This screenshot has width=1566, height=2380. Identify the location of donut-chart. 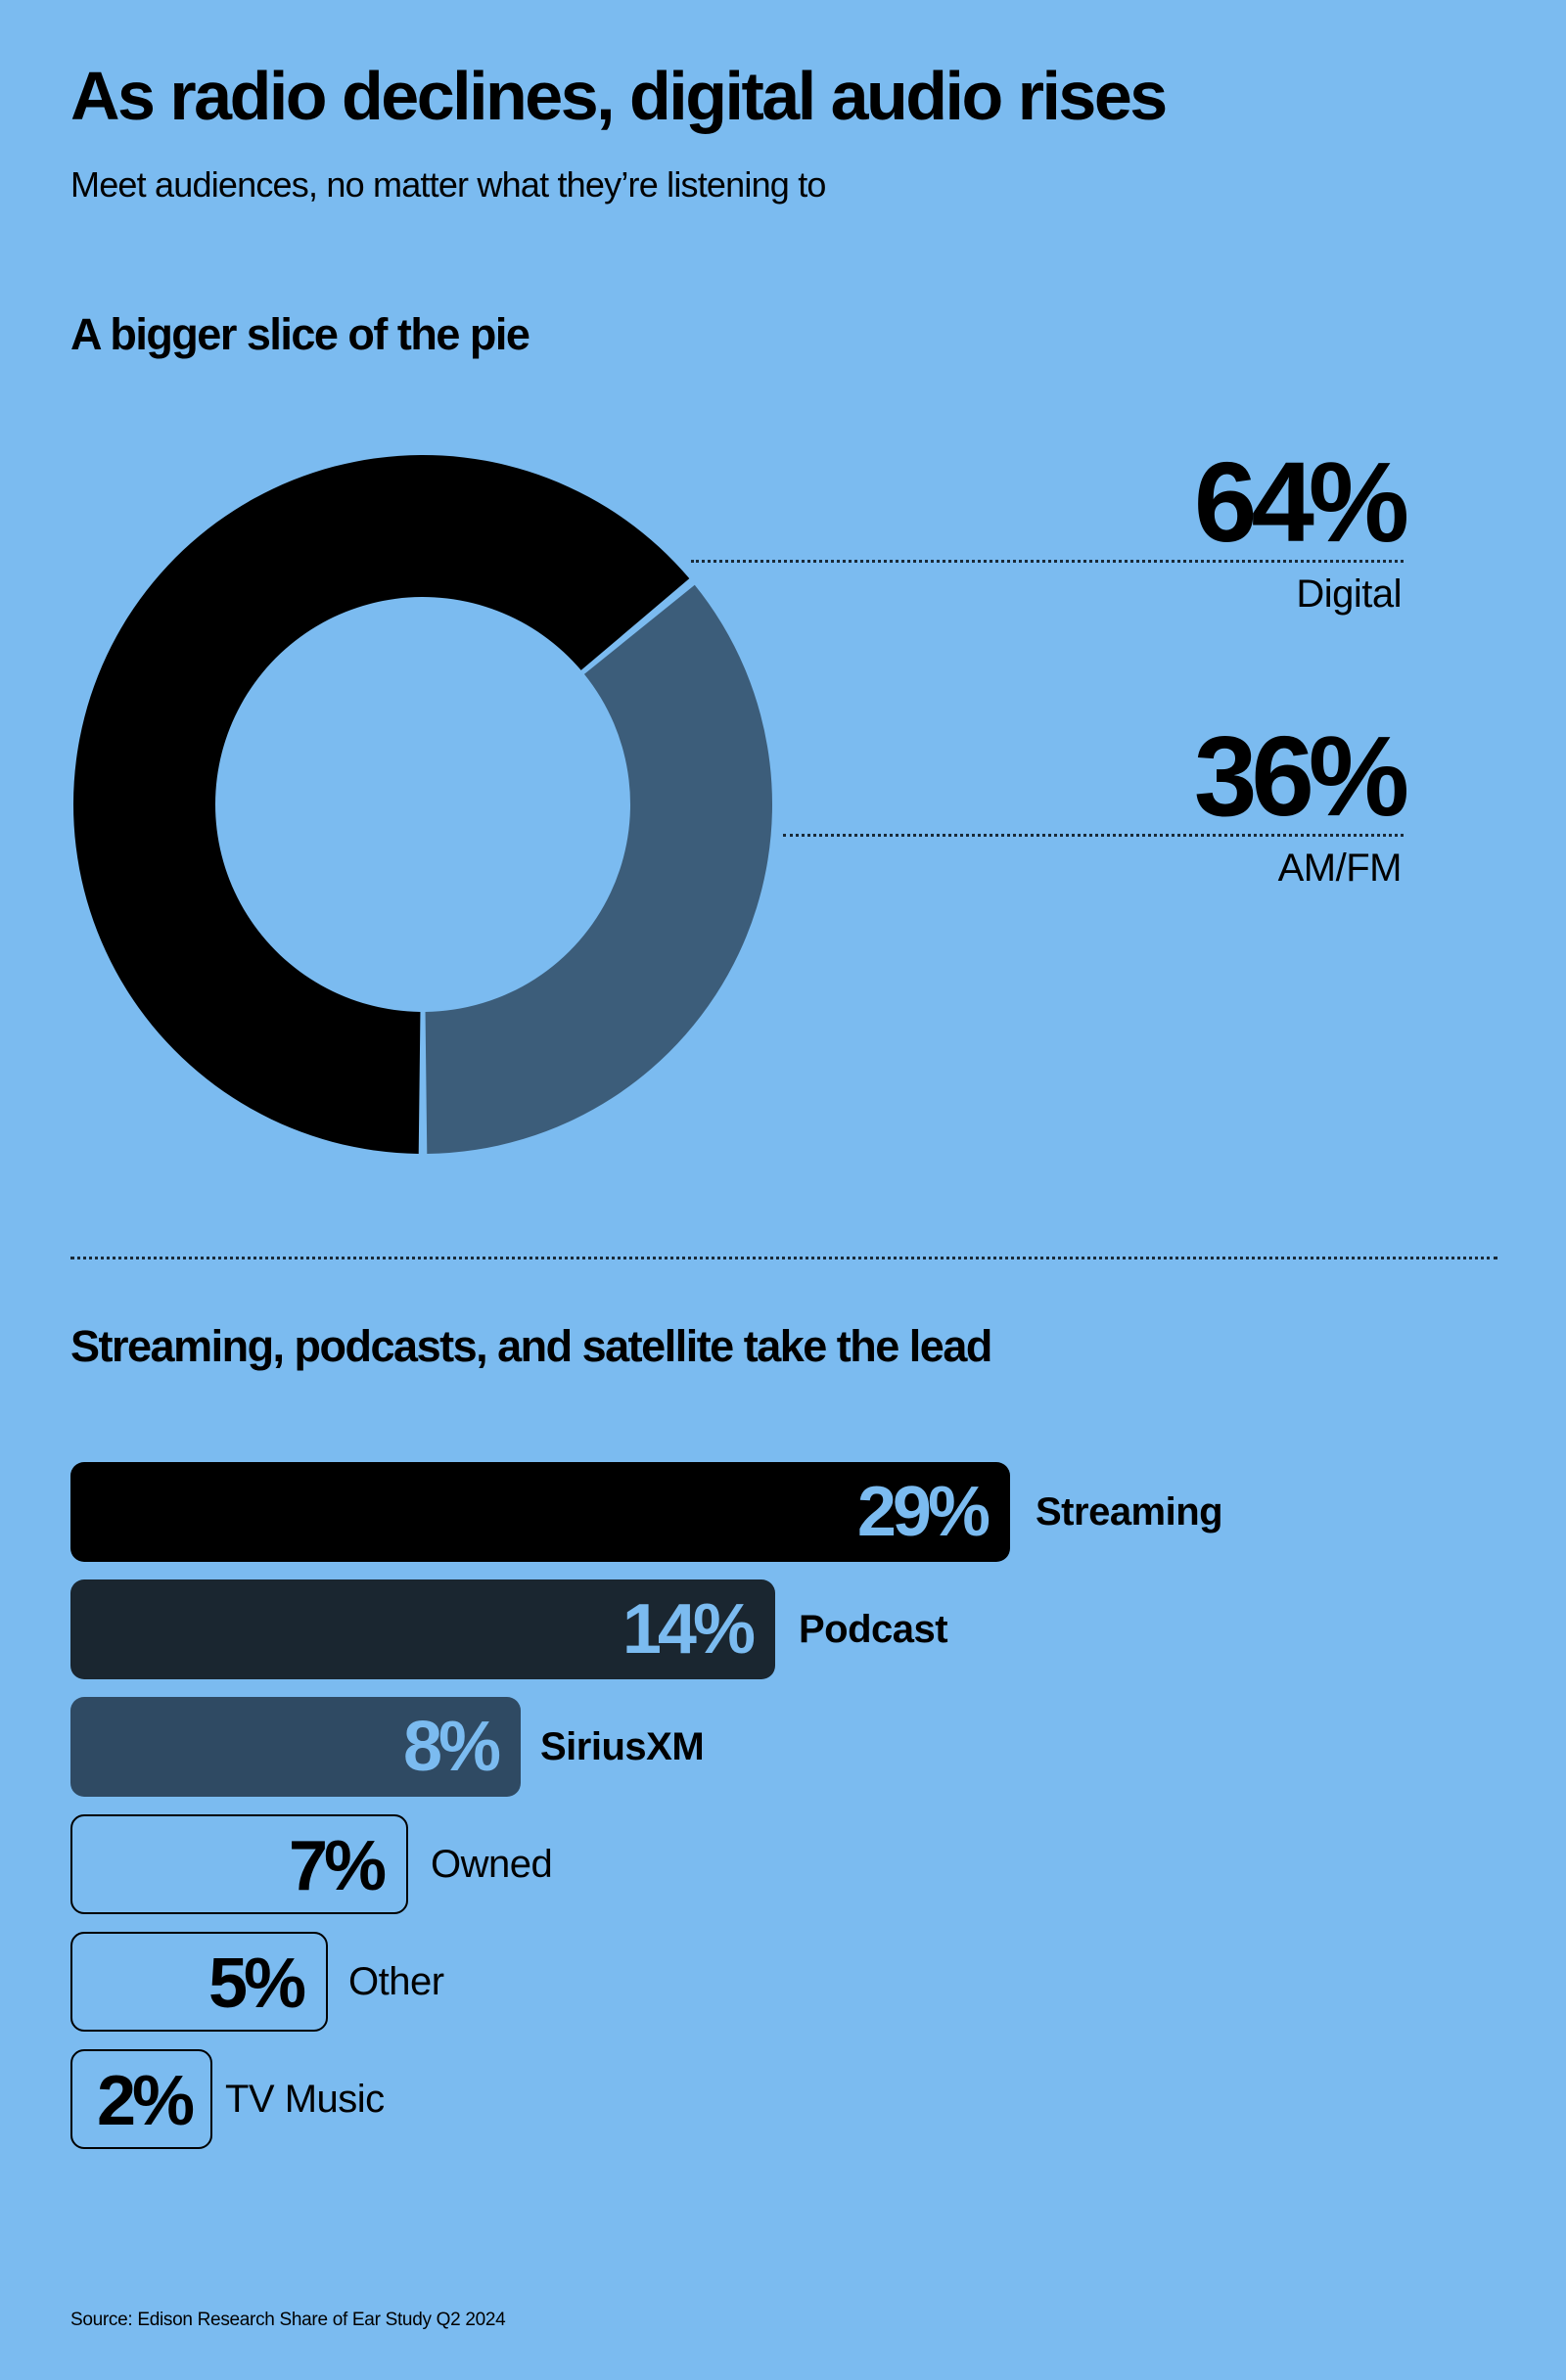
(422, 804).